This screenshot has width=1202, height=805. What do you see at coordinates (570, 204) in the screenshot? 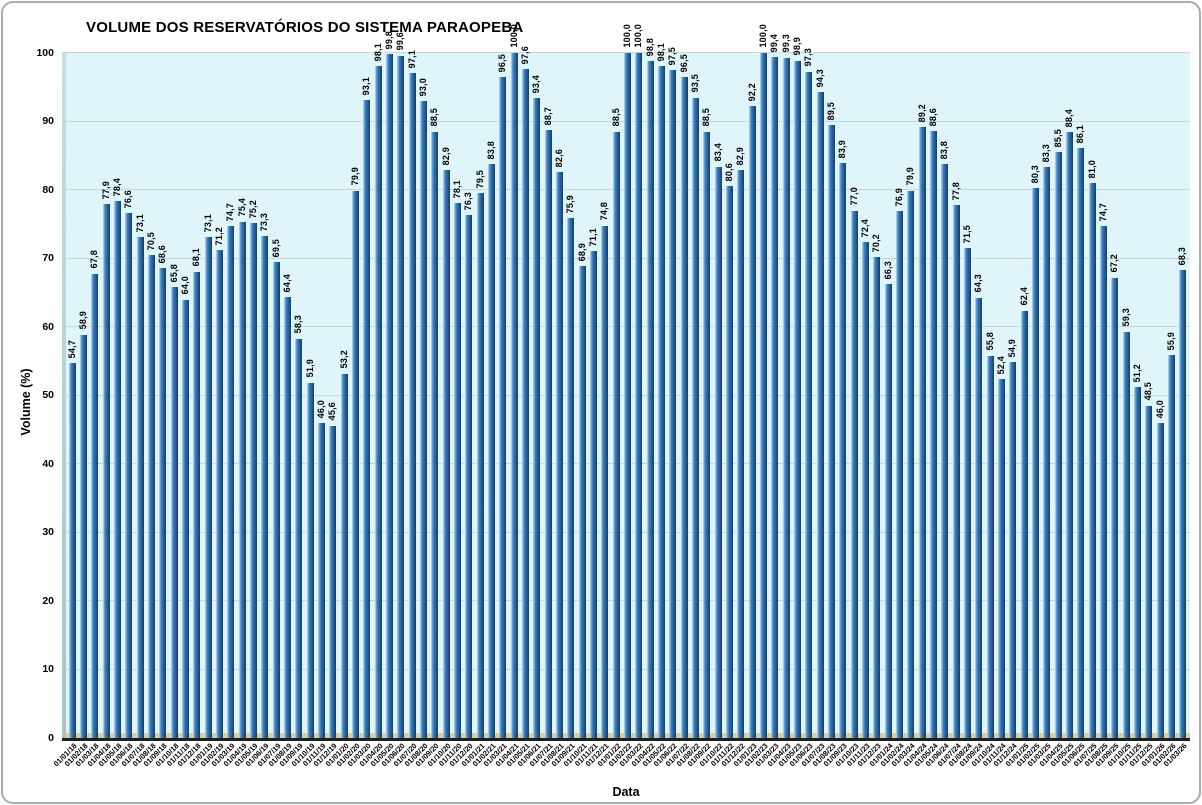
I see `bar-value-label: 75,9` at bounding box center [570, 204].